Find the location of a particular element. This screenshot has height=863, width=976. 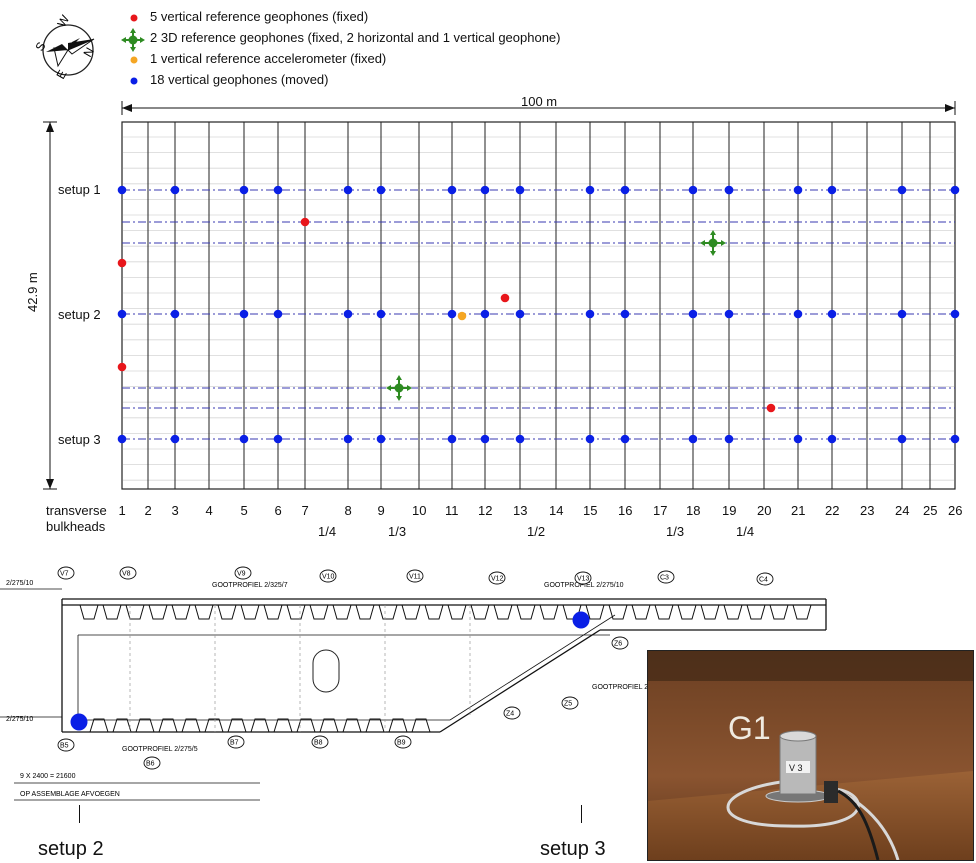

drawing-label-gootprofiel-2: GOOTPROFIEL 2/275/10 is located at coordinates (584, 585).